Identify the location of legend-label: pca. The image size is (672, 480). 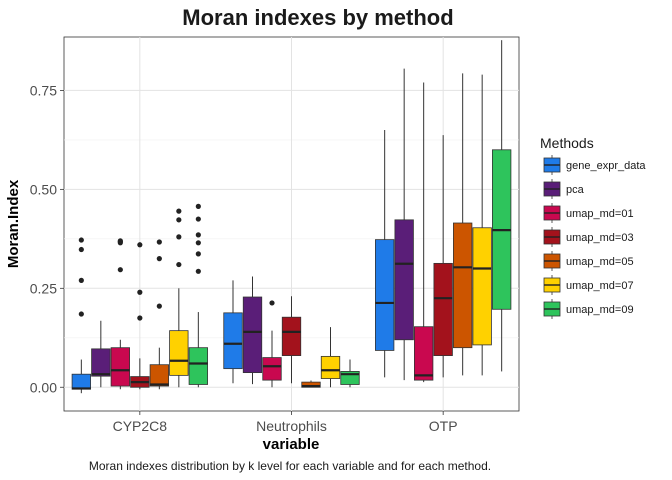
(575, 190).